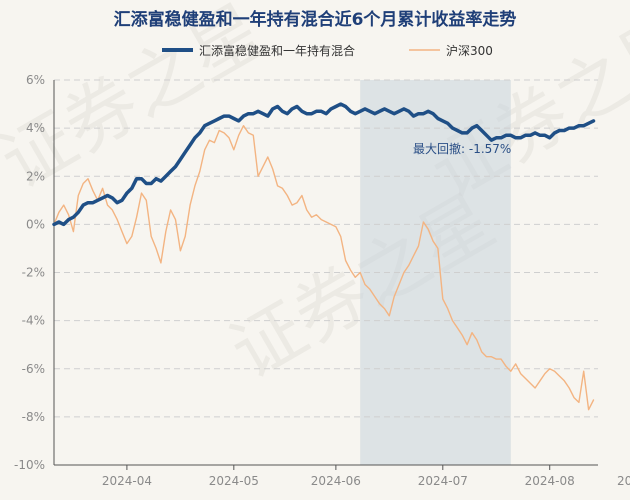  What do you see at coordinates (35, 80) in the screenshot?
I see `y-tick-label: 6%` at bounding box center [35, 80].